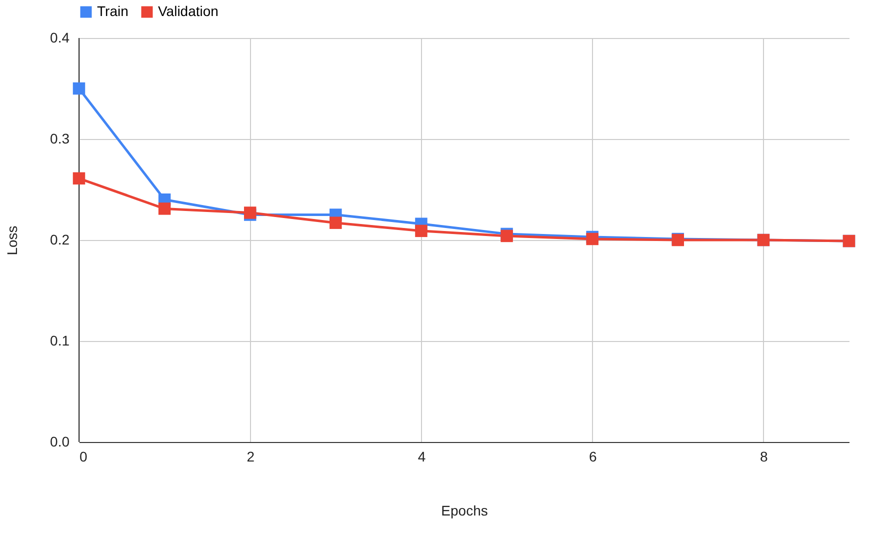  Describe the element at coordinates (188, 11) in the screenshot. I see `legend-label: Validation` at that location.